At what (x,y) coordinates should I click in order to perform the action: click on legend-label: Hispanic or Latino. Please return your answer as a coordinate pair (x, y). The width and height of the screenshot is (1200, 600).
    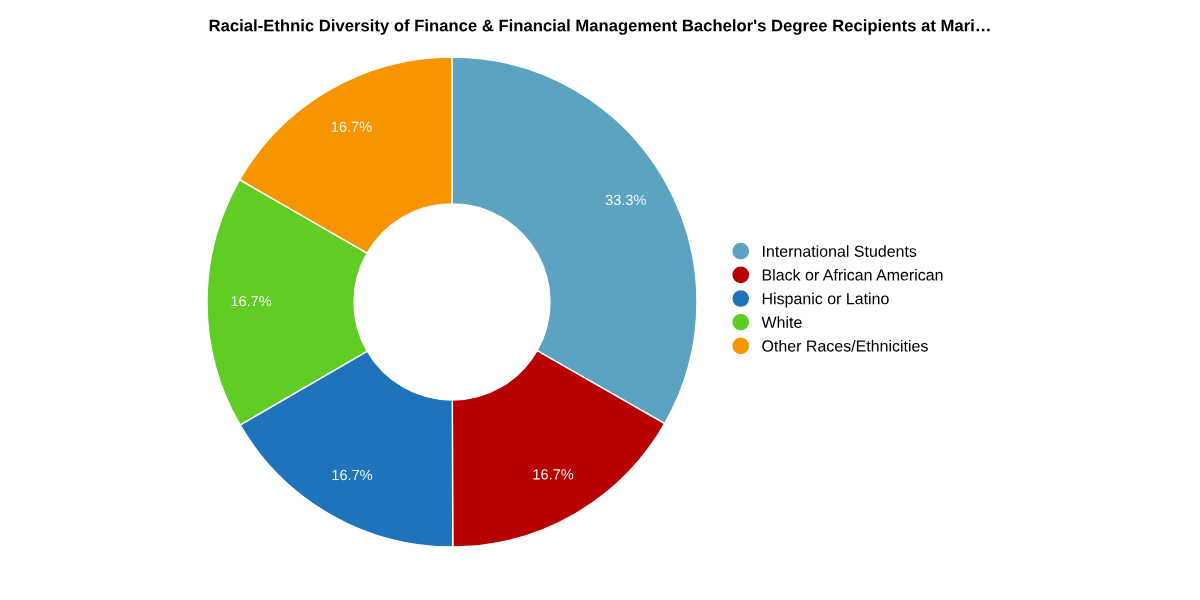
    Looking at the image, I should click on (825, 300).